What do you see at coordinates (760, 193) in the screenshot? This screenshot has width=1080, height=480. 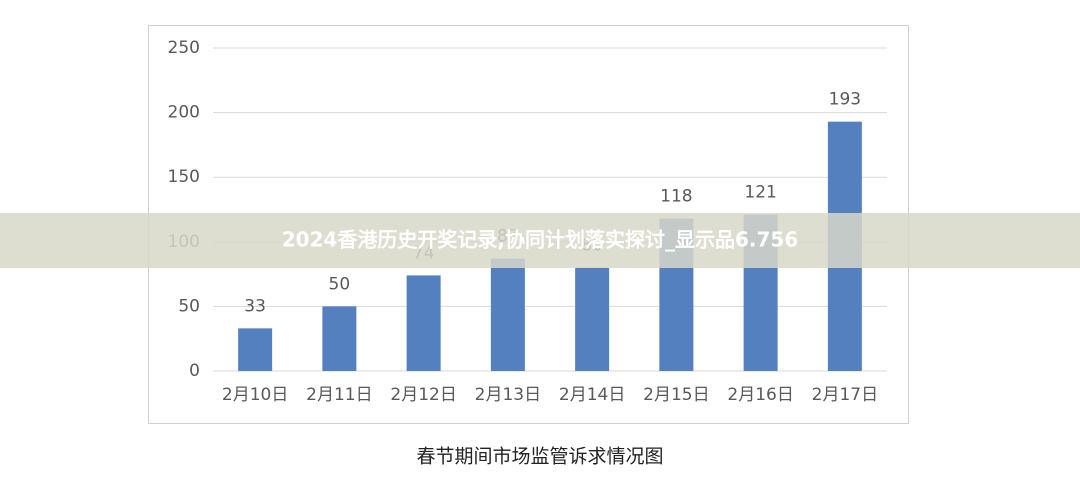 I see `data-label: 121` at bounding box center [760, 193].